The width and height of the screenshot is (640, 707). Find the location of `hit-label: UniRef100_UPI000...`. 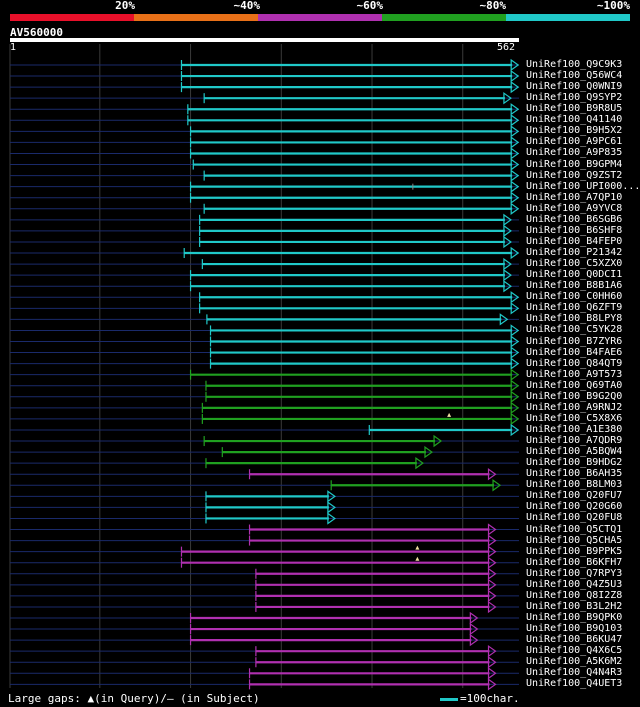

hit-label: UniRef100_UPI000... is located at coordinates (583, 186).